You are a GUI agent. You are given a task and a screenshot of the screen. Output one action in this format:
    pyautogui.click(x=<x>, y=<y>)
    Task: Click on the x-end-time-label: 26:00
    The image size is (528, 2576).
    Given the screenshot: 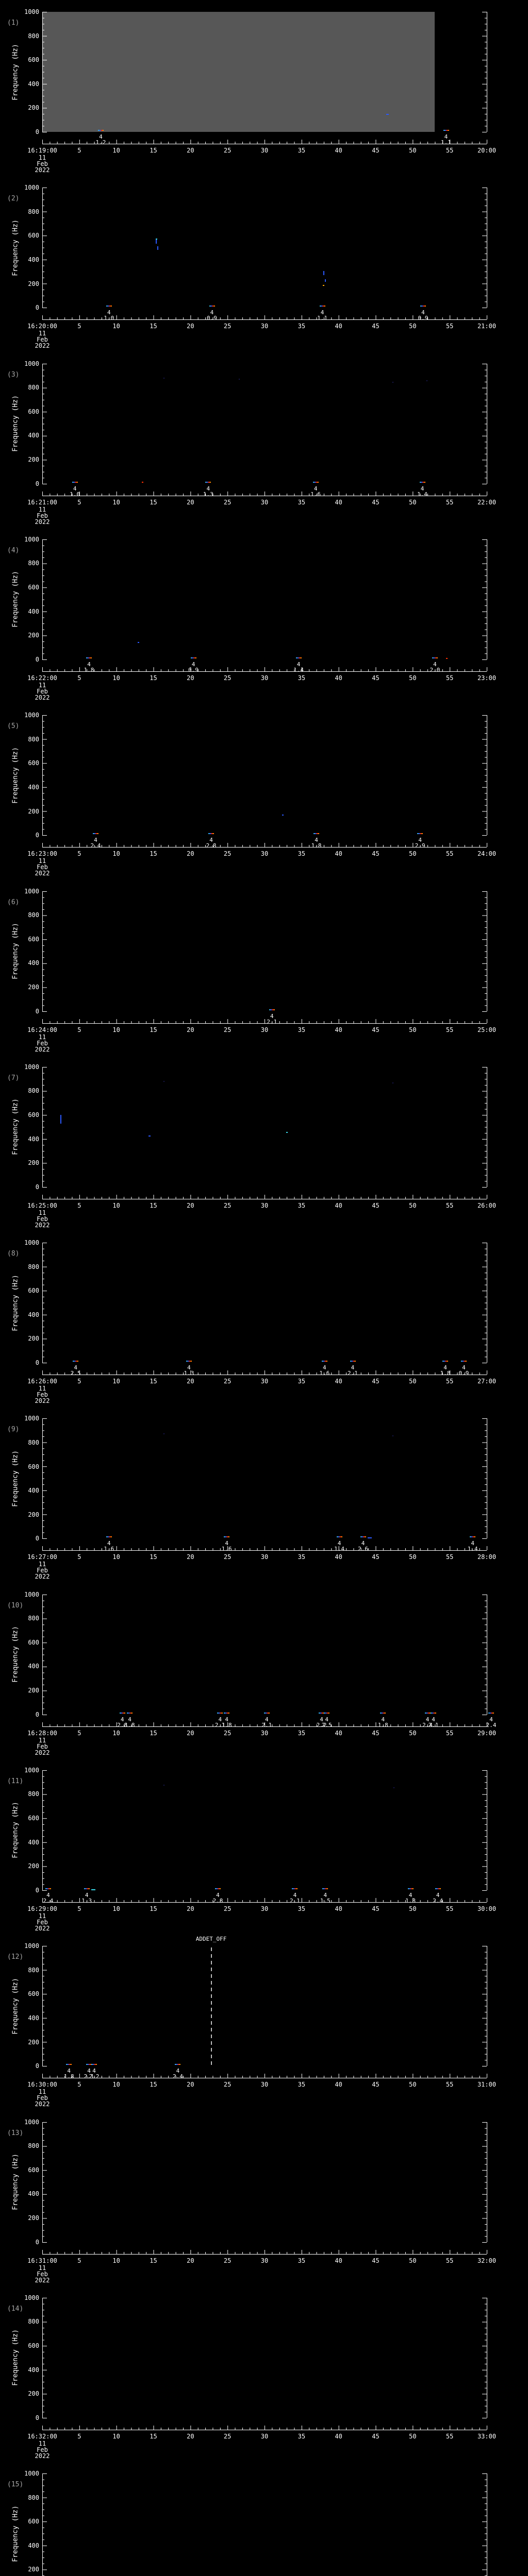 What is the action you would take?
    pyautogui.click(x=487, y=1205)
    